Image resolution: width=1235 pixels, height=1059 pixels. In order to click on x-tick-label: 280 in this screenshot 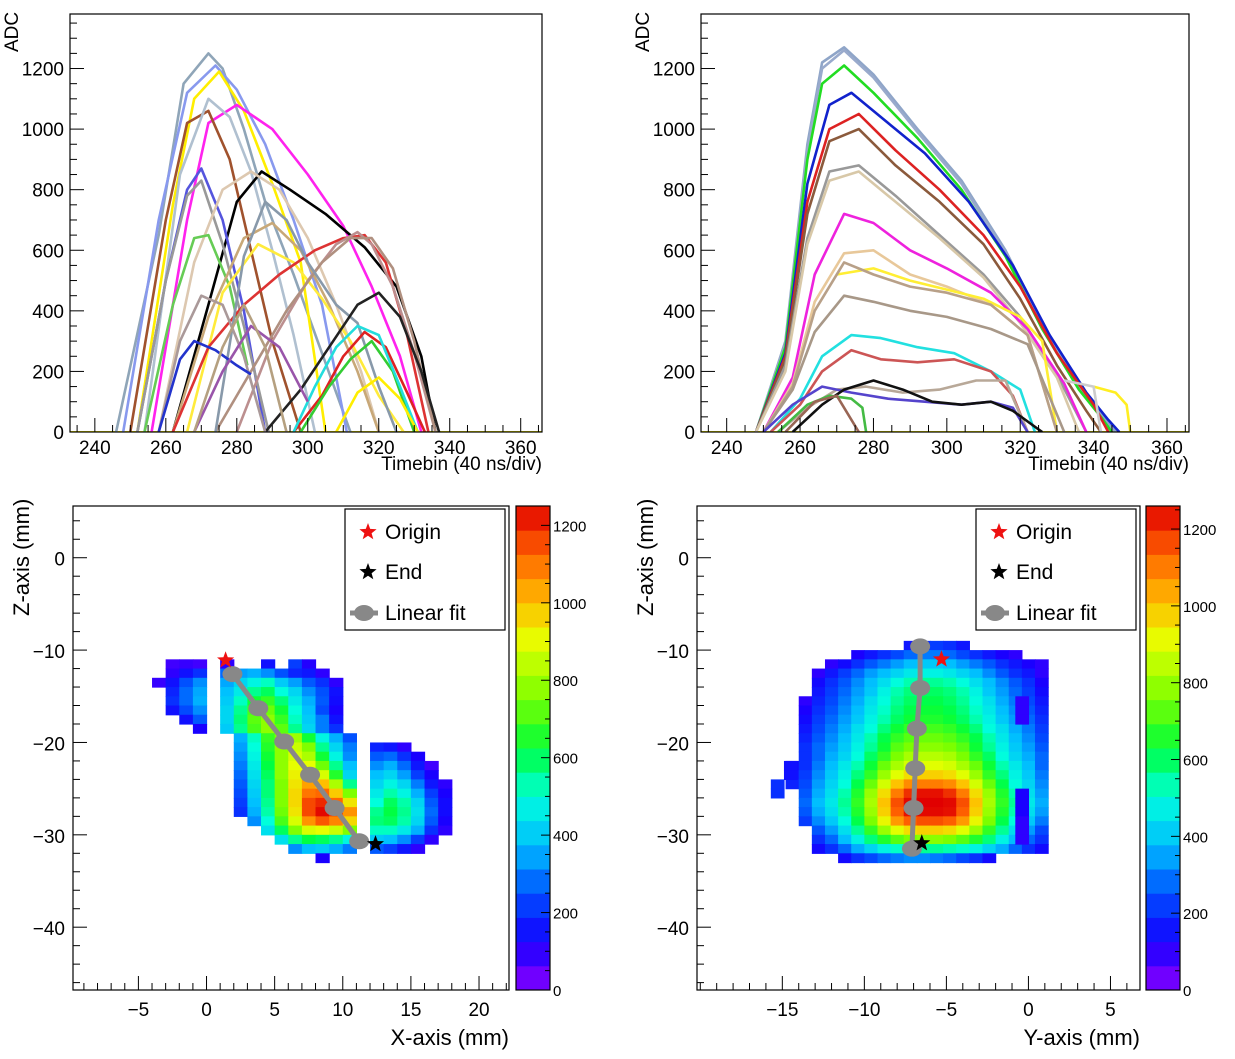, I will do `click(237, 448)`.